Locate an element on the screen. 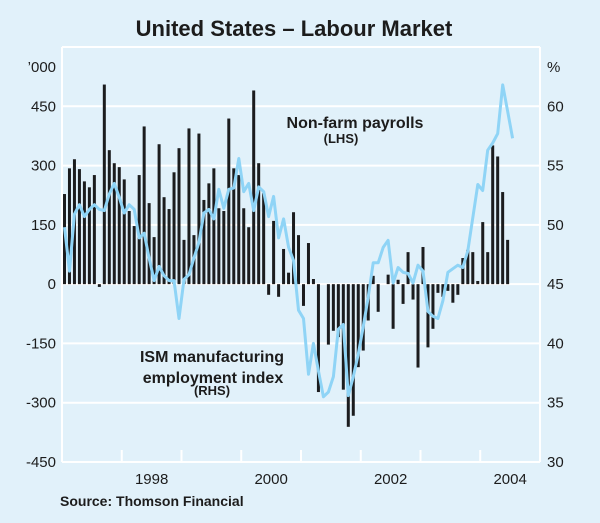 The image size is (600, 523). right-tick-label: 60 is located at coordinates (555, 106).